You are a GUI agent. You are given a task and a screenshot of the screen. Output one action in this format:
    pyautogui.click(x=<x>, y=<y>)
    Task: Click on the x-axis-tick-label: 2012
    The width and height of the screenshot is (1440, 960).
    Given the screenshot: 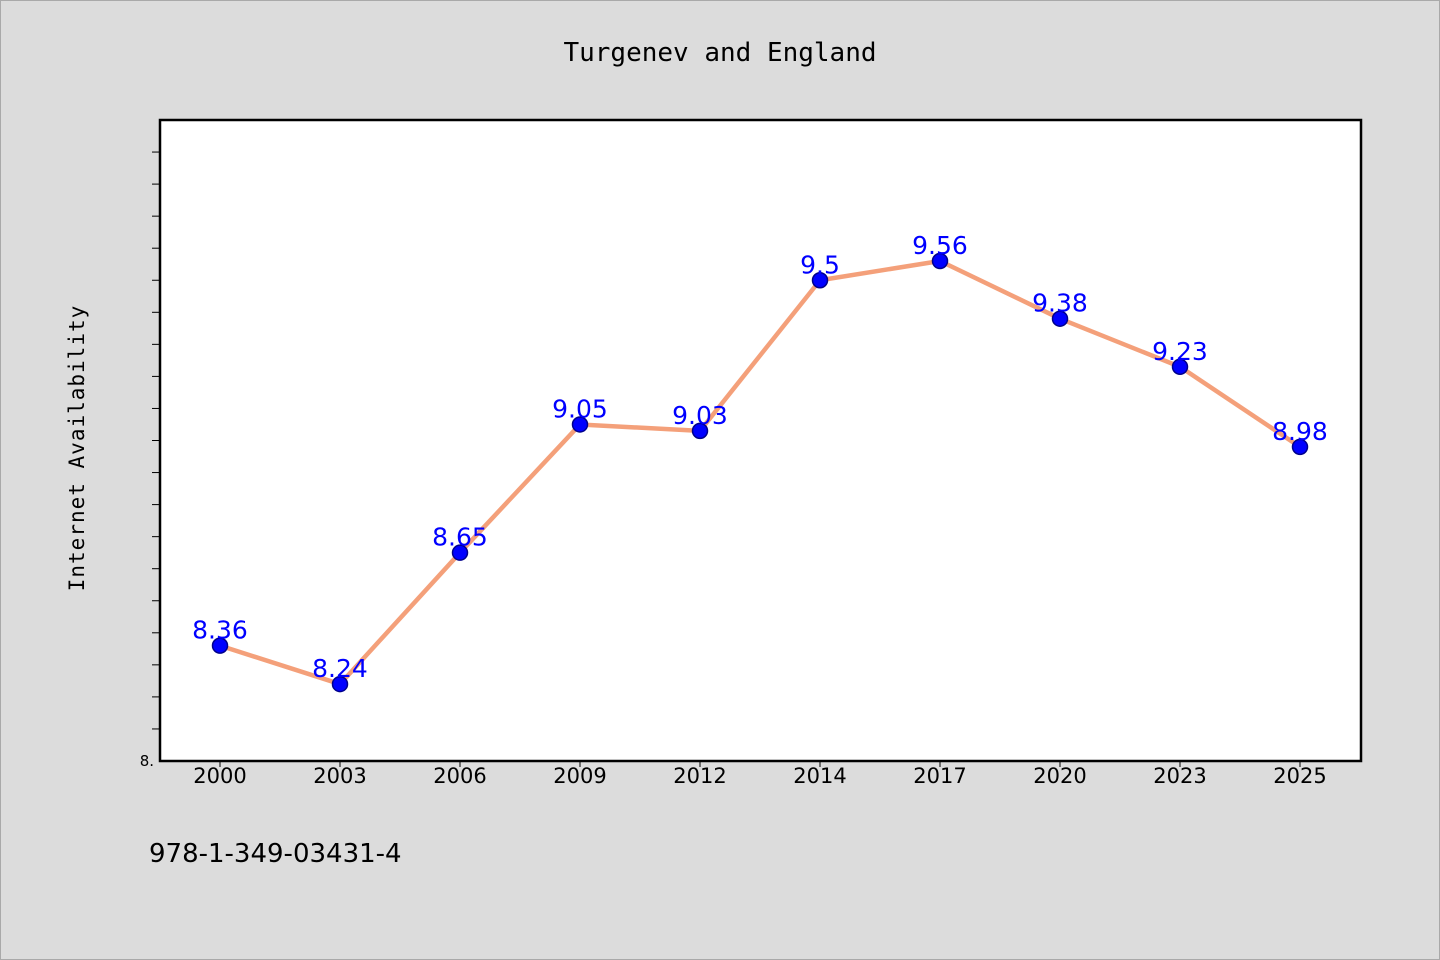 What is the action you would take?
    pyautogui.click(x=699, y=776)
    